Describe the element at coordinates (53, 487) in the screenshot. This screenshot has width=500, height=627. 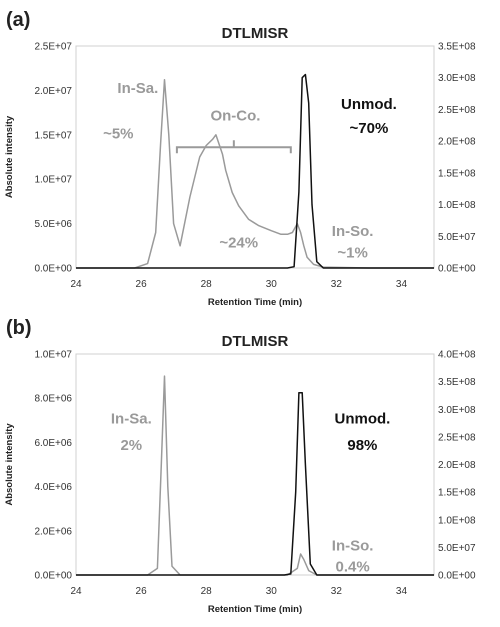
I see `y-tick-label-left: 4.0E+06` at that location.